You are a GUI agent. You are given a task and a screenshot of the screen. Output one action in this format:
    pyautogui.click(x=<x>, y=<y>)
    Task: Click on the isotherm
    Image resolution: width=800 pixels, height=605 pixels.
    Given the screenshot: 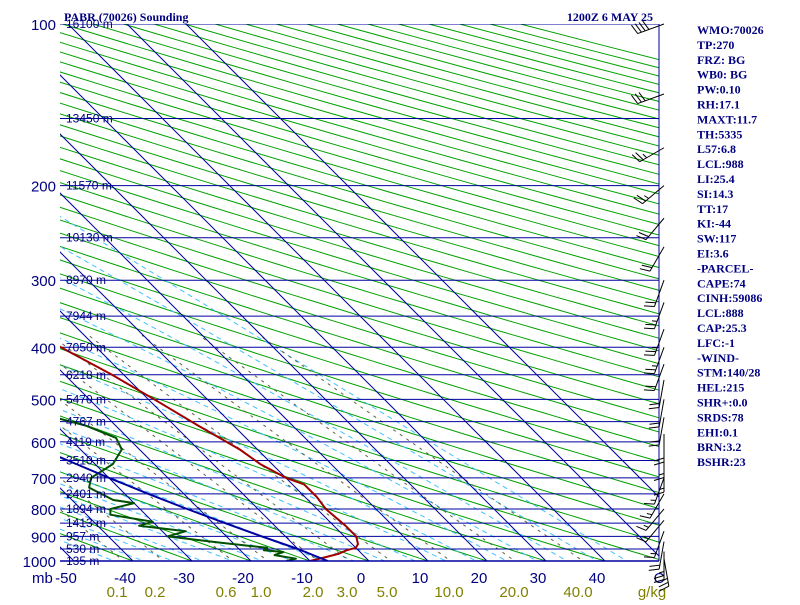 What is the action you would take?
    pyautogui.click(x=13, y=292)
    